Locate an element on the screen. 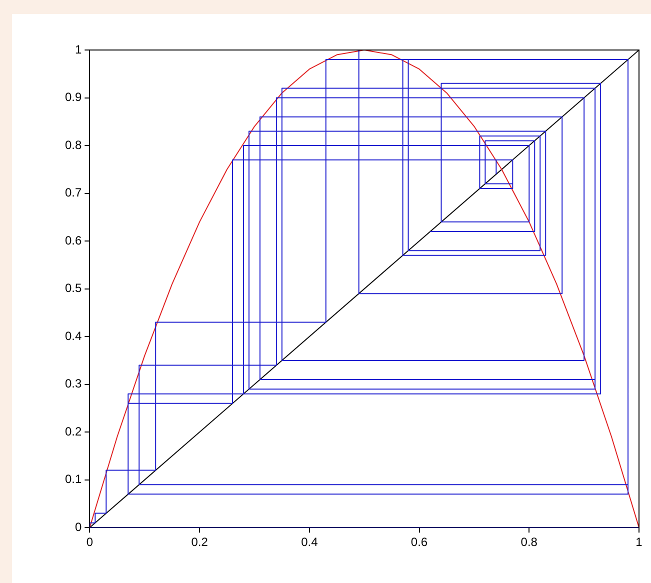 Image resolution: width=651 pixels, height=583 pixels. x-tick-label: 1 is located at coordinates (639, 542).